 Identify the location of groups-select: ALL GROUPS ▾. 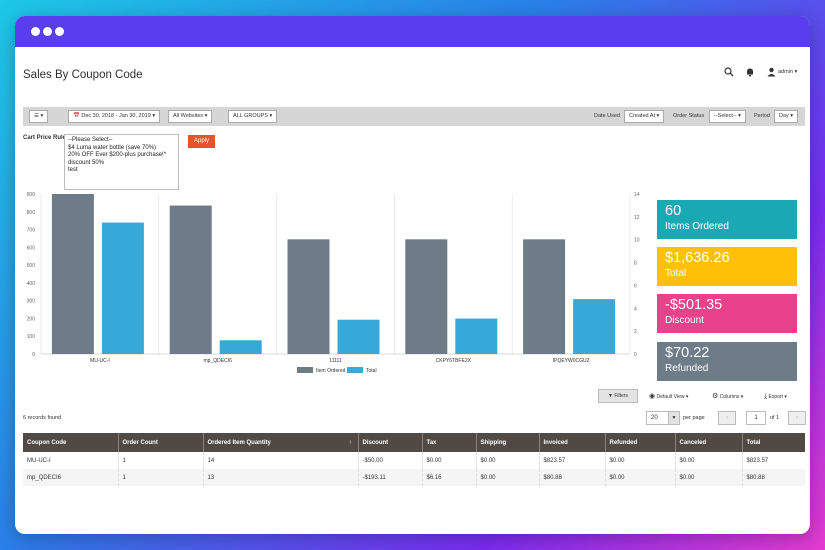
(253, 116).